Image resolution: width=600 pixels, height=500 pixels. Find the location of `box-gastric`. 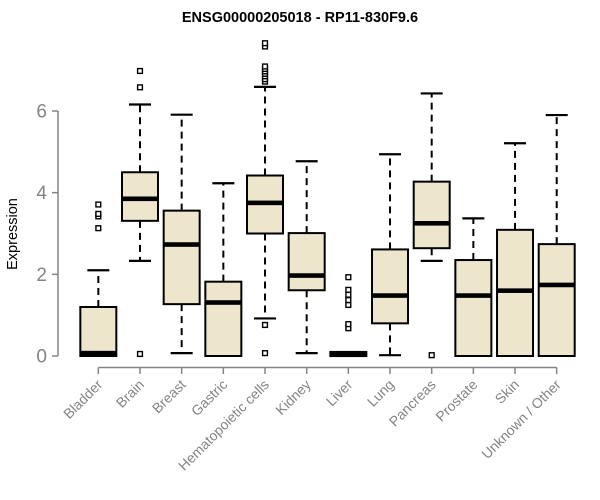

box-gastric is located at coordinates (223, 269).